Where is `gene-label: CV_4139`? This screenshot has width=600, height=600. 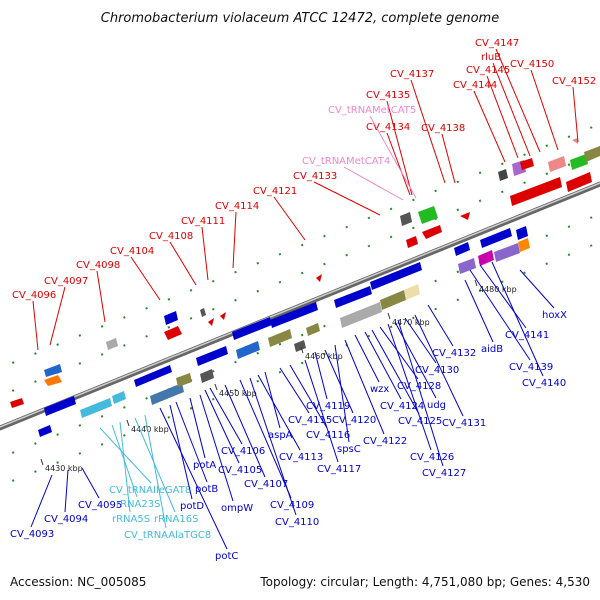 gene-label: CV_4139 is located at coordinates (531, 367).